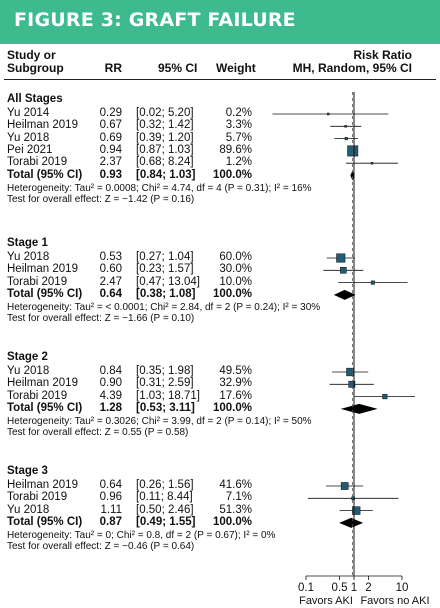  What do you see at coordinates (340, 588) in the screenshot?
I see `x-tick-label: 0.5` at bounding box center [340, 588].